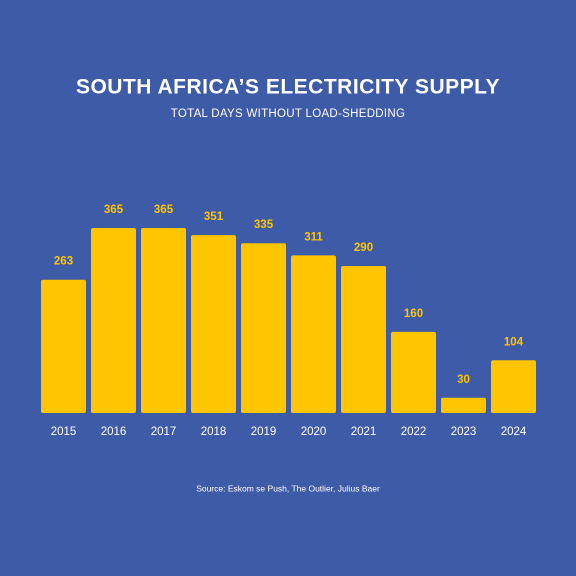 Image resolution: width=576 pixels, height=576 pixels. I want to click on value-label: 104, so click(514, 342).